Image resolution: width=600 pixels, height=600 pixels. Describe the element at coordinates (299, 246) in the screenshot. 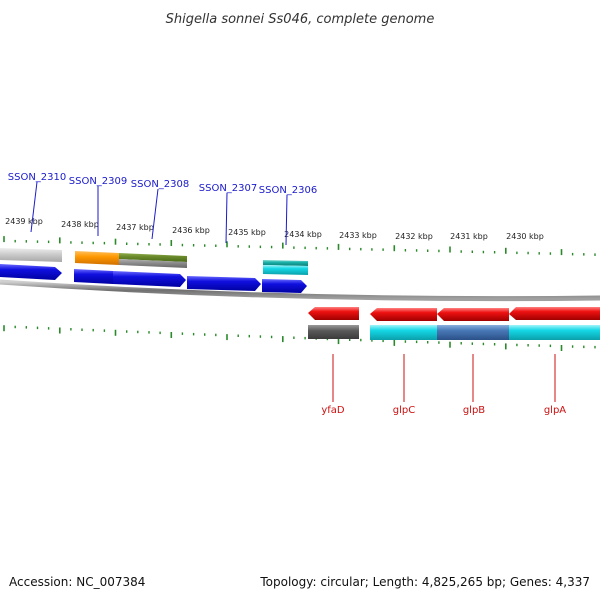

I see `outer-tick-row` at that location.